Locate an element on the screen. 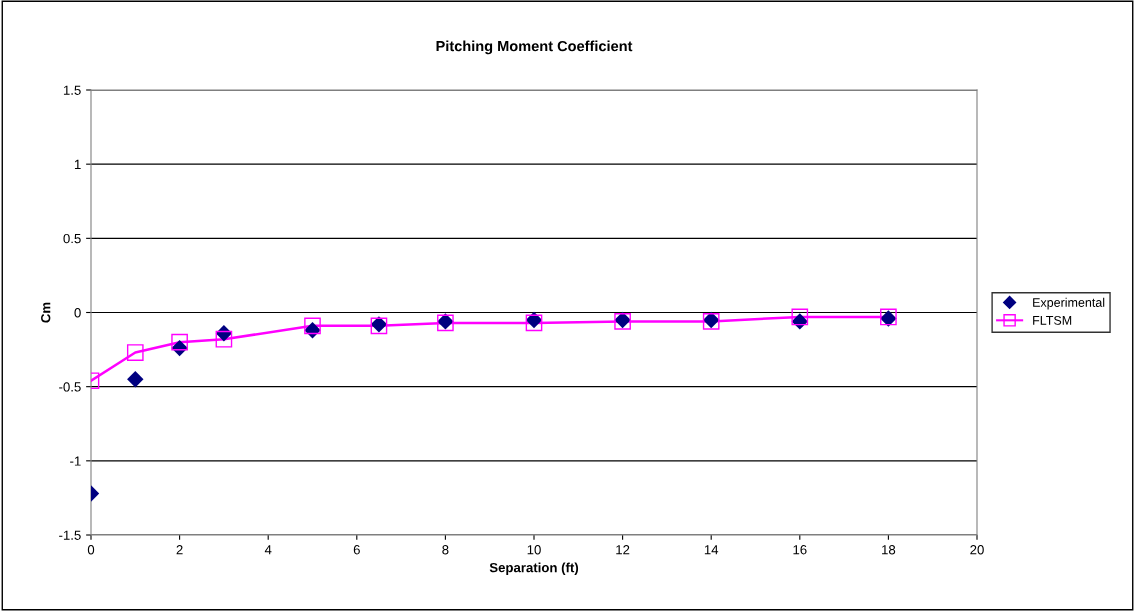 The width and height of the screenshot is (1135, 611). x-tick-label: 10 is located at coordinates (534, 550).